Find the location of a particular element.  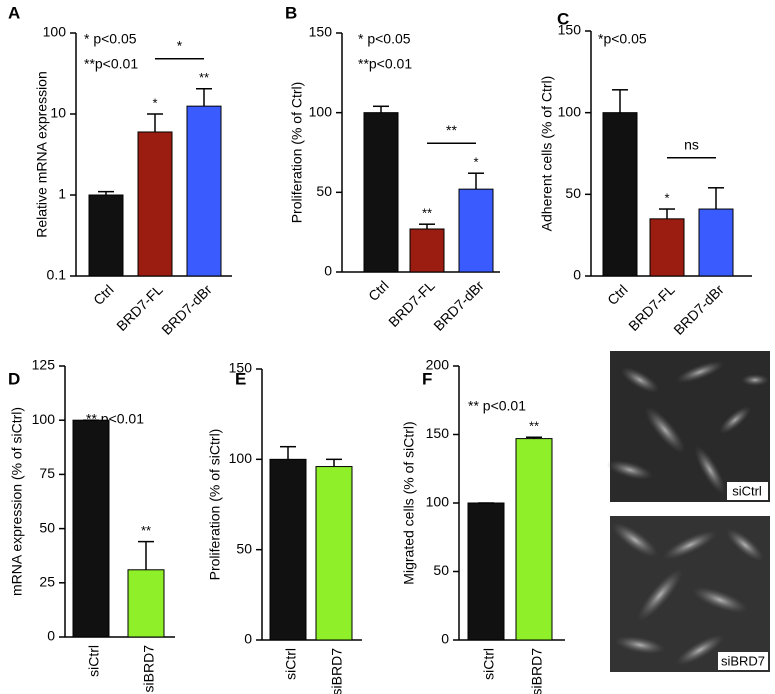

y-axis-label: Relative mRNA expression is located at coordinates (42, 154).